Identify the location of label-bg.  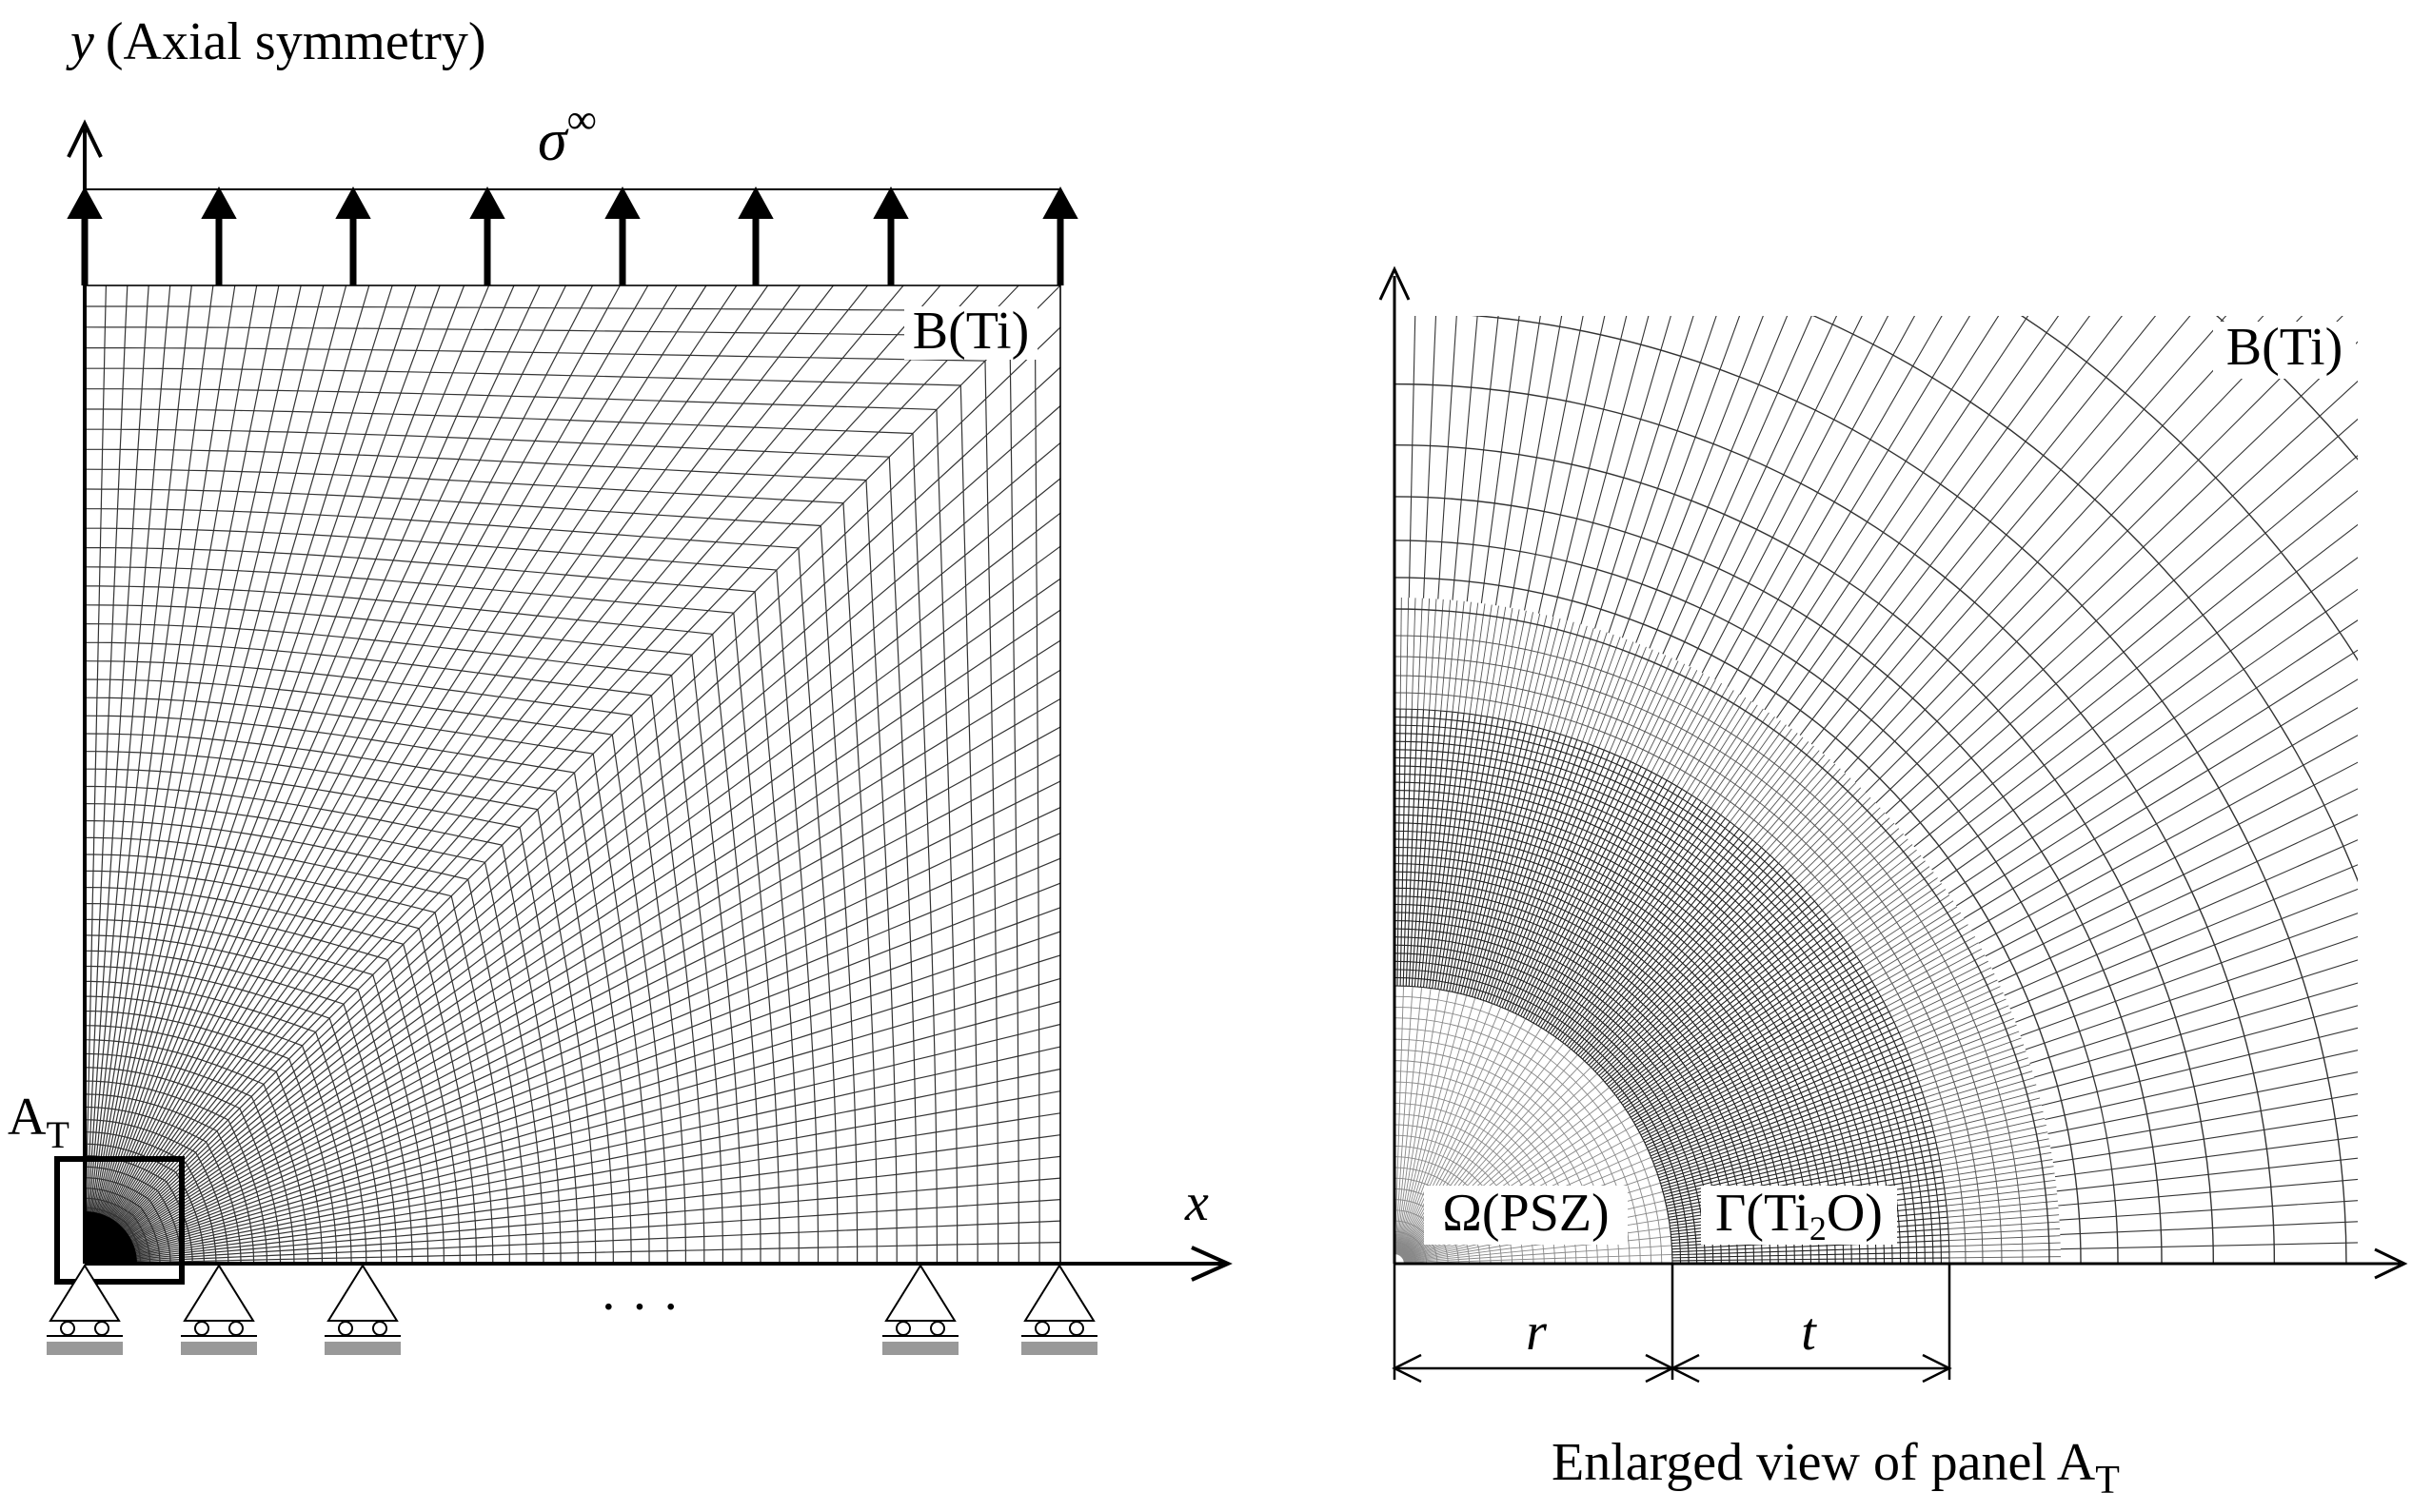
(2284, 350).